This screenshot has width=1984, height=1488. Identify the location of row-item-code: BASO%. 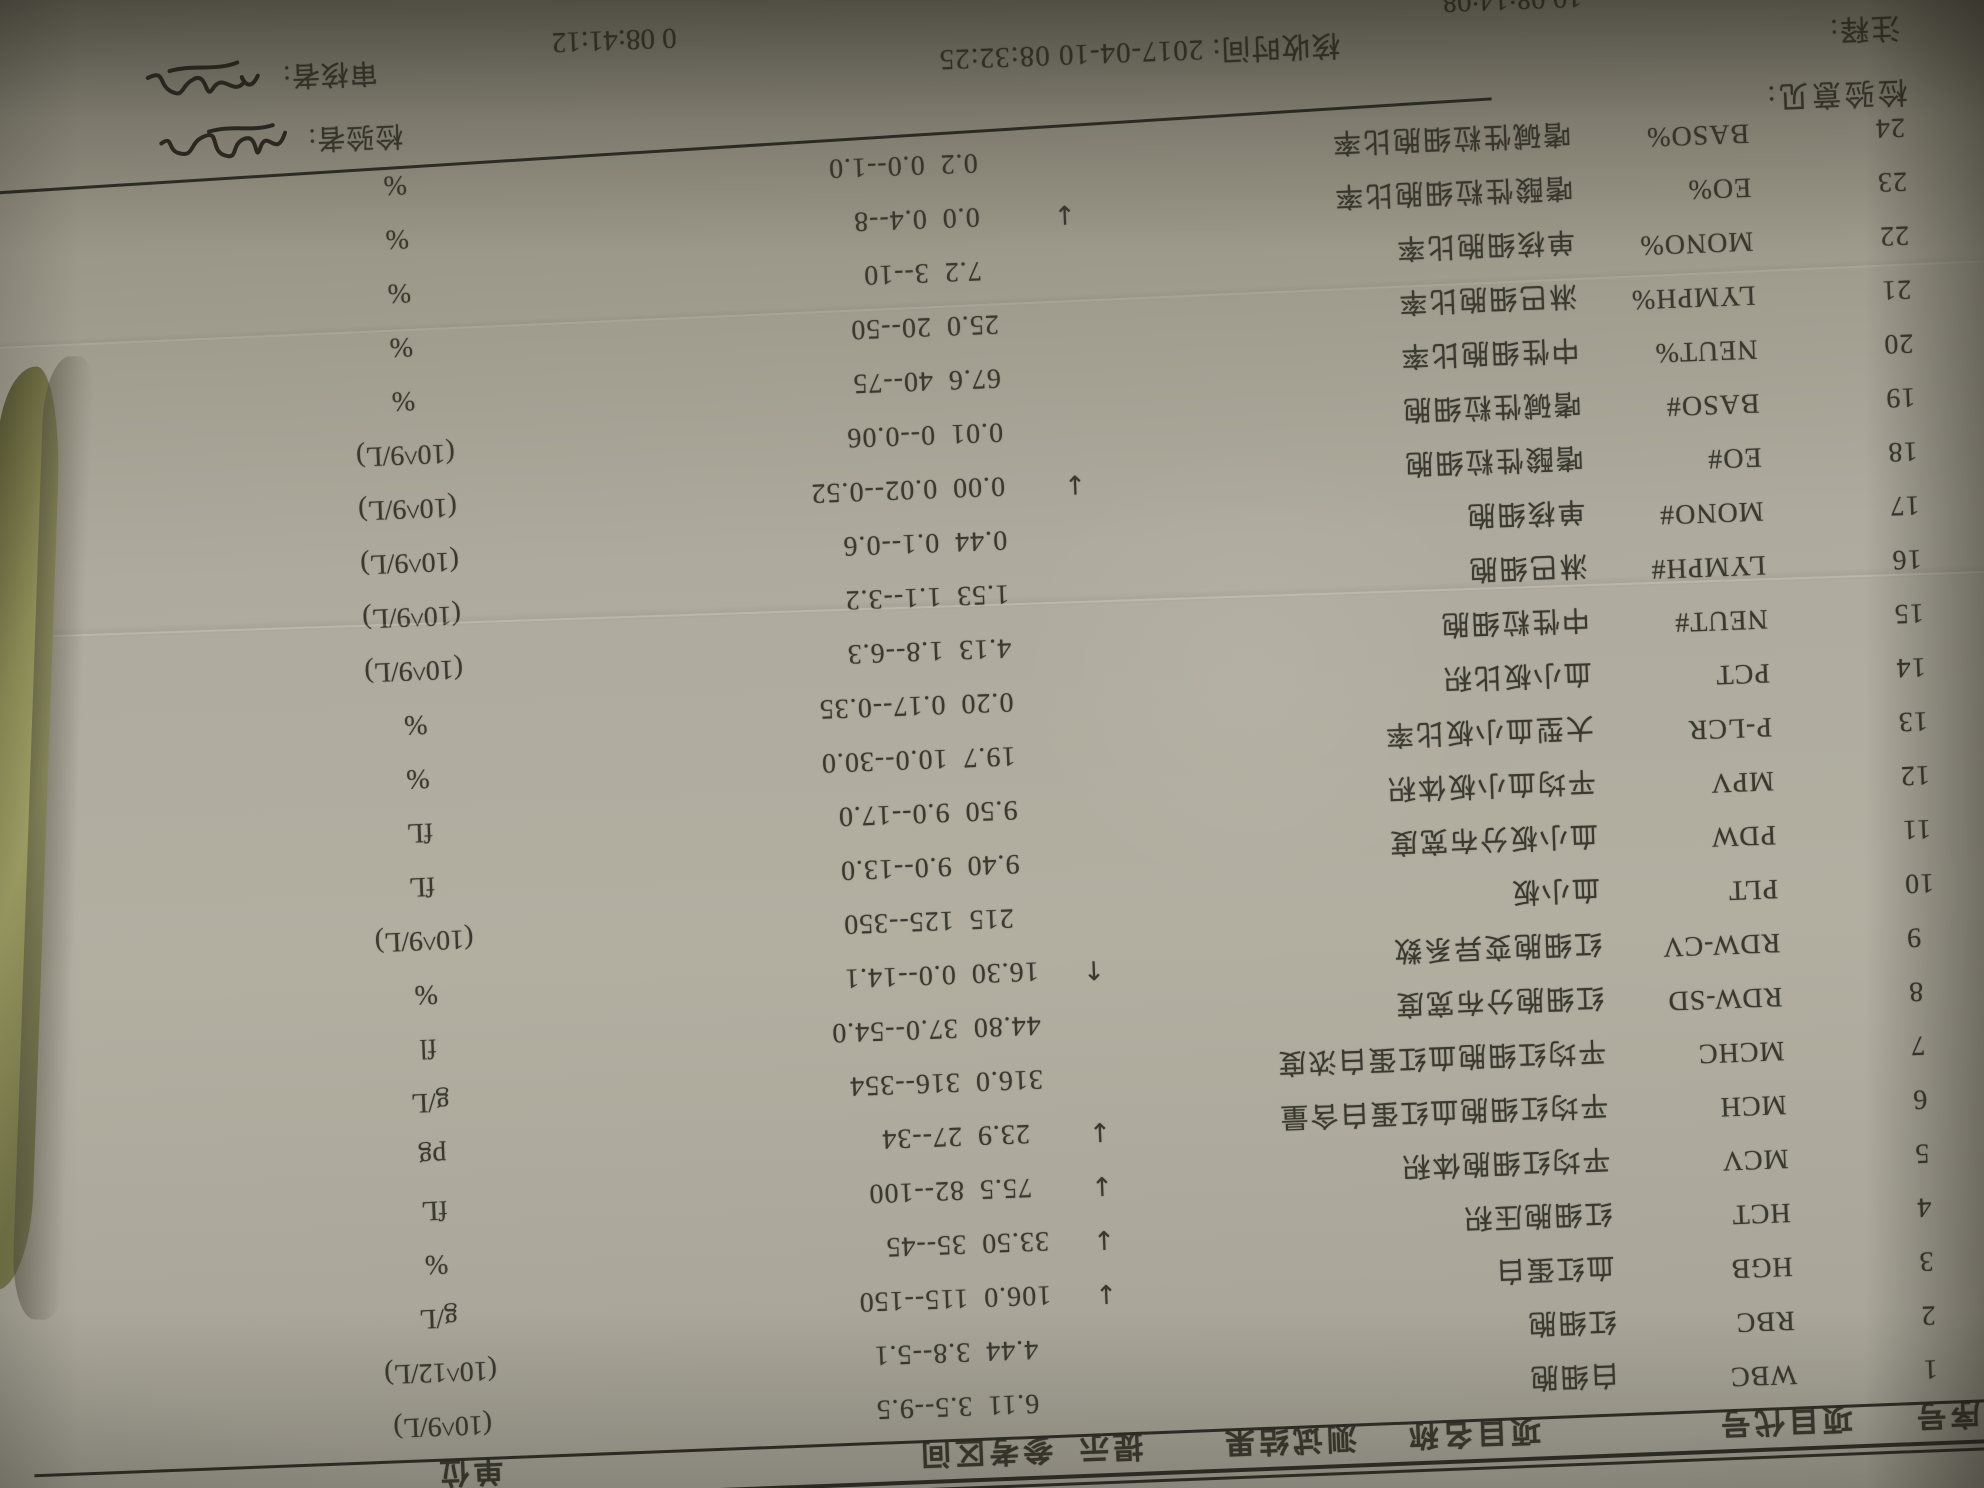
(1697, 135).